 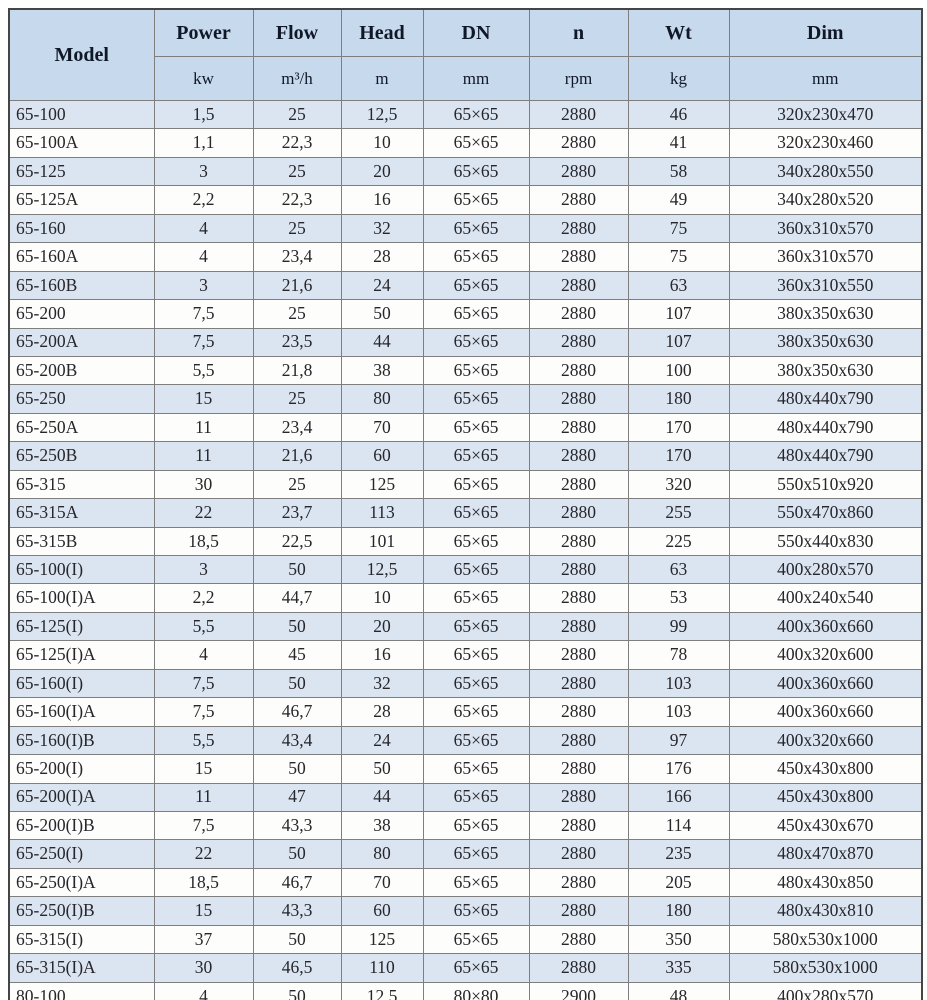 What do you see at coordinates (81, 712) in the screenshot?
I see `model-cell: 65-160(I)A` at bounding box center [81, 712].